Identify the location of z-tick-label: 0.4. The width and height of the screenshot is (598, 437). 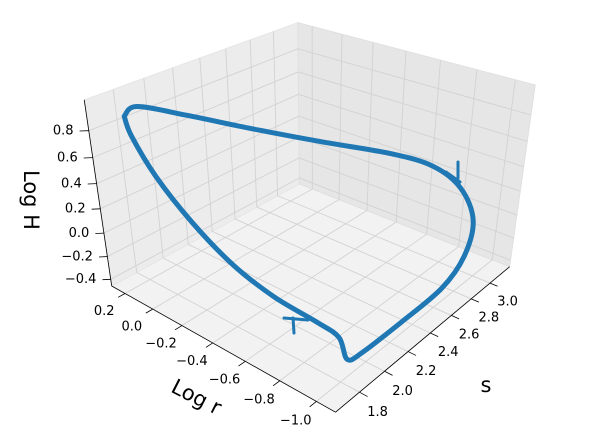
(71, 184).